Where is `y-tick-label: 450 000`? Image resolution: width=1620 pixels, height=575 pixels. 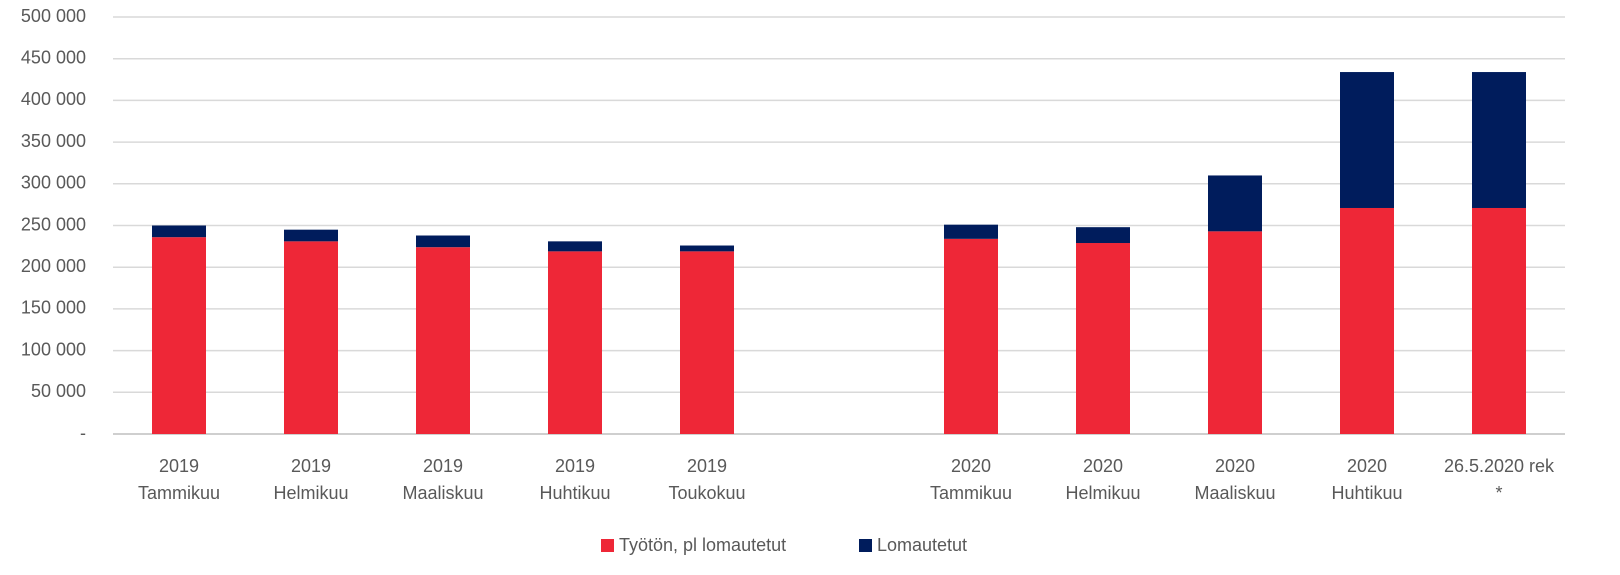 y-tick-label: 450 000 is located at coordinates (53, 57).